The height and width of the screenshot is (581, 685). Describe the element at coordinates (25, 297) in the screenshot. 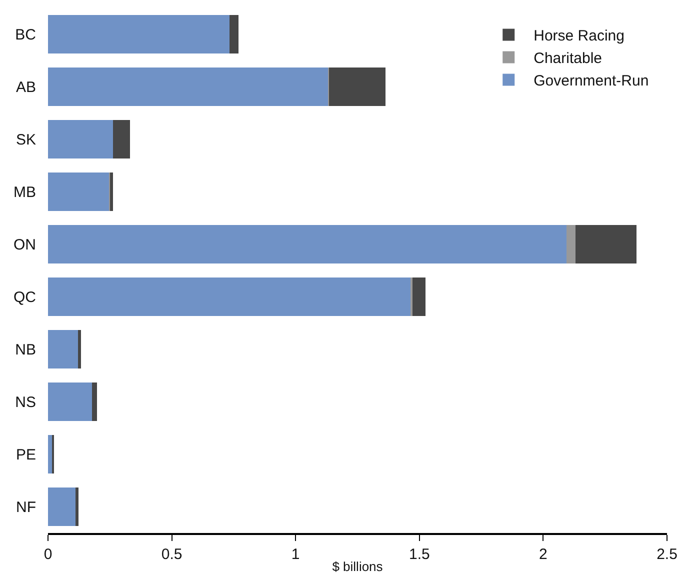

I see `y-tick-label: QC` at that location.